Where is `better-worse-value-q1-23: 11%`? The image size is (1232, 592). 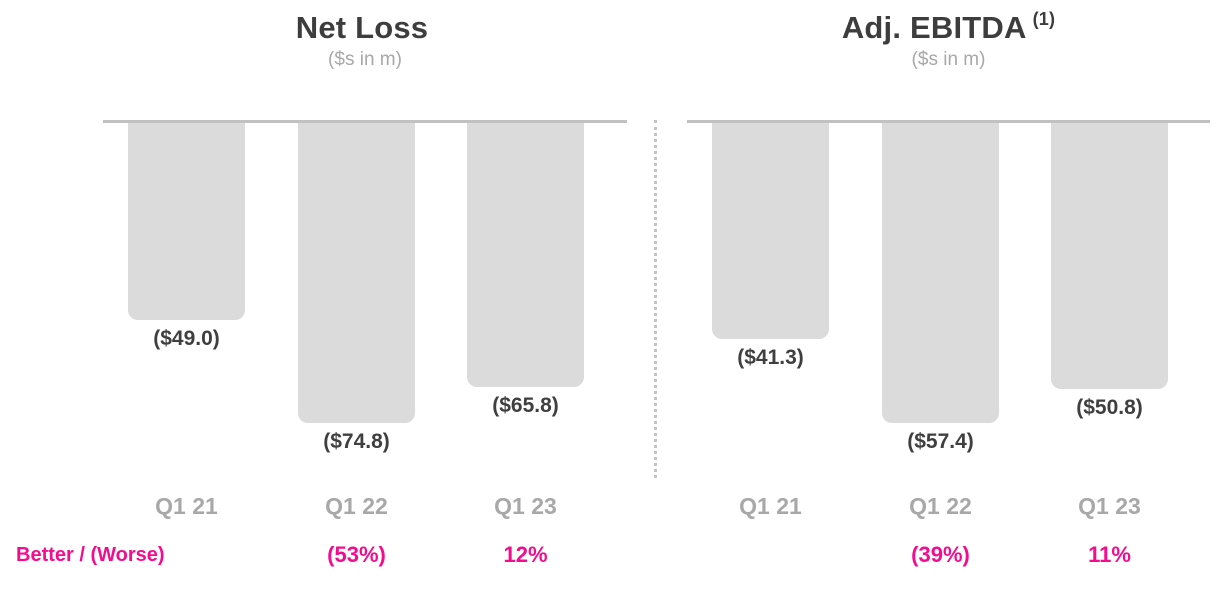 better-worse-value-q1-23: 11% is located at coordinates (1109, 554).